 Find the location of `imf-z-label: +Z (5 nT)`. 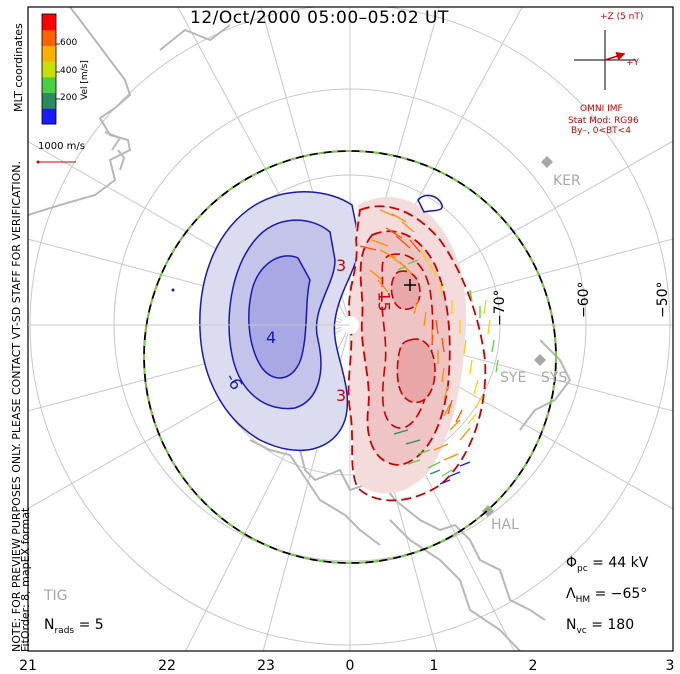

imf-z-label: +Z (5 nT) is located at coordinates (622, 17).